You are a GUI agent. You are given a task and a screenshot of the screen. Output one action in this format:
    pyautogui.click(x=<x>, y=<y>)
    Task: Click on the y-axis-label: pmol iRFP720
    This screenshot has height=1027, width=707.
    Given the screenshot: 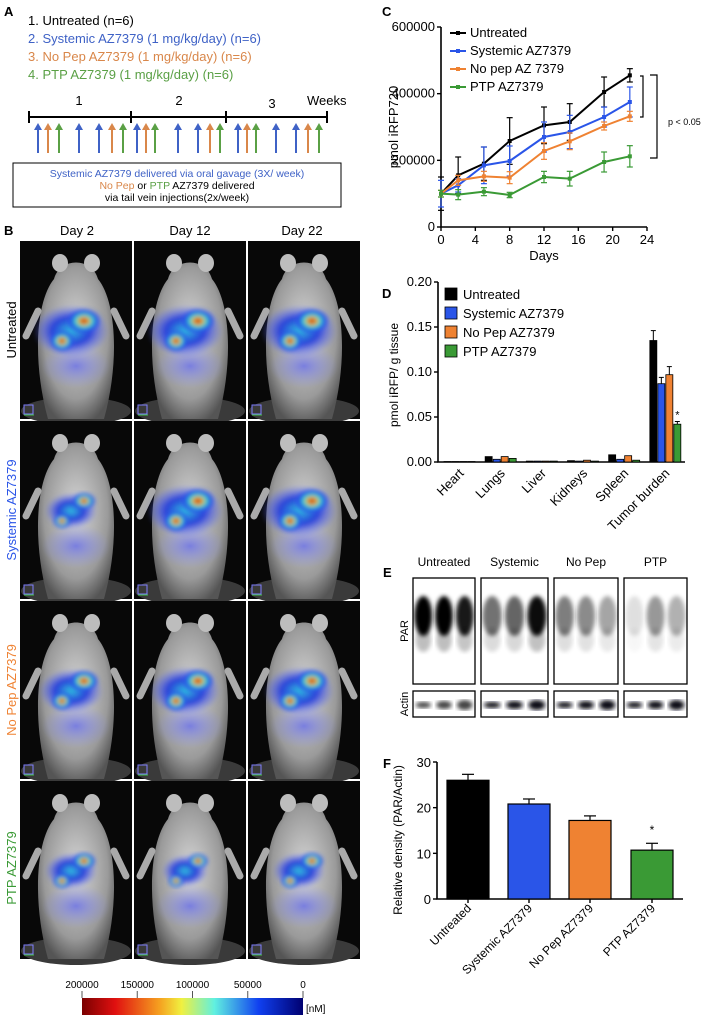 What is the action you would take?
    pyautogui.click(x=393, y=127)
    